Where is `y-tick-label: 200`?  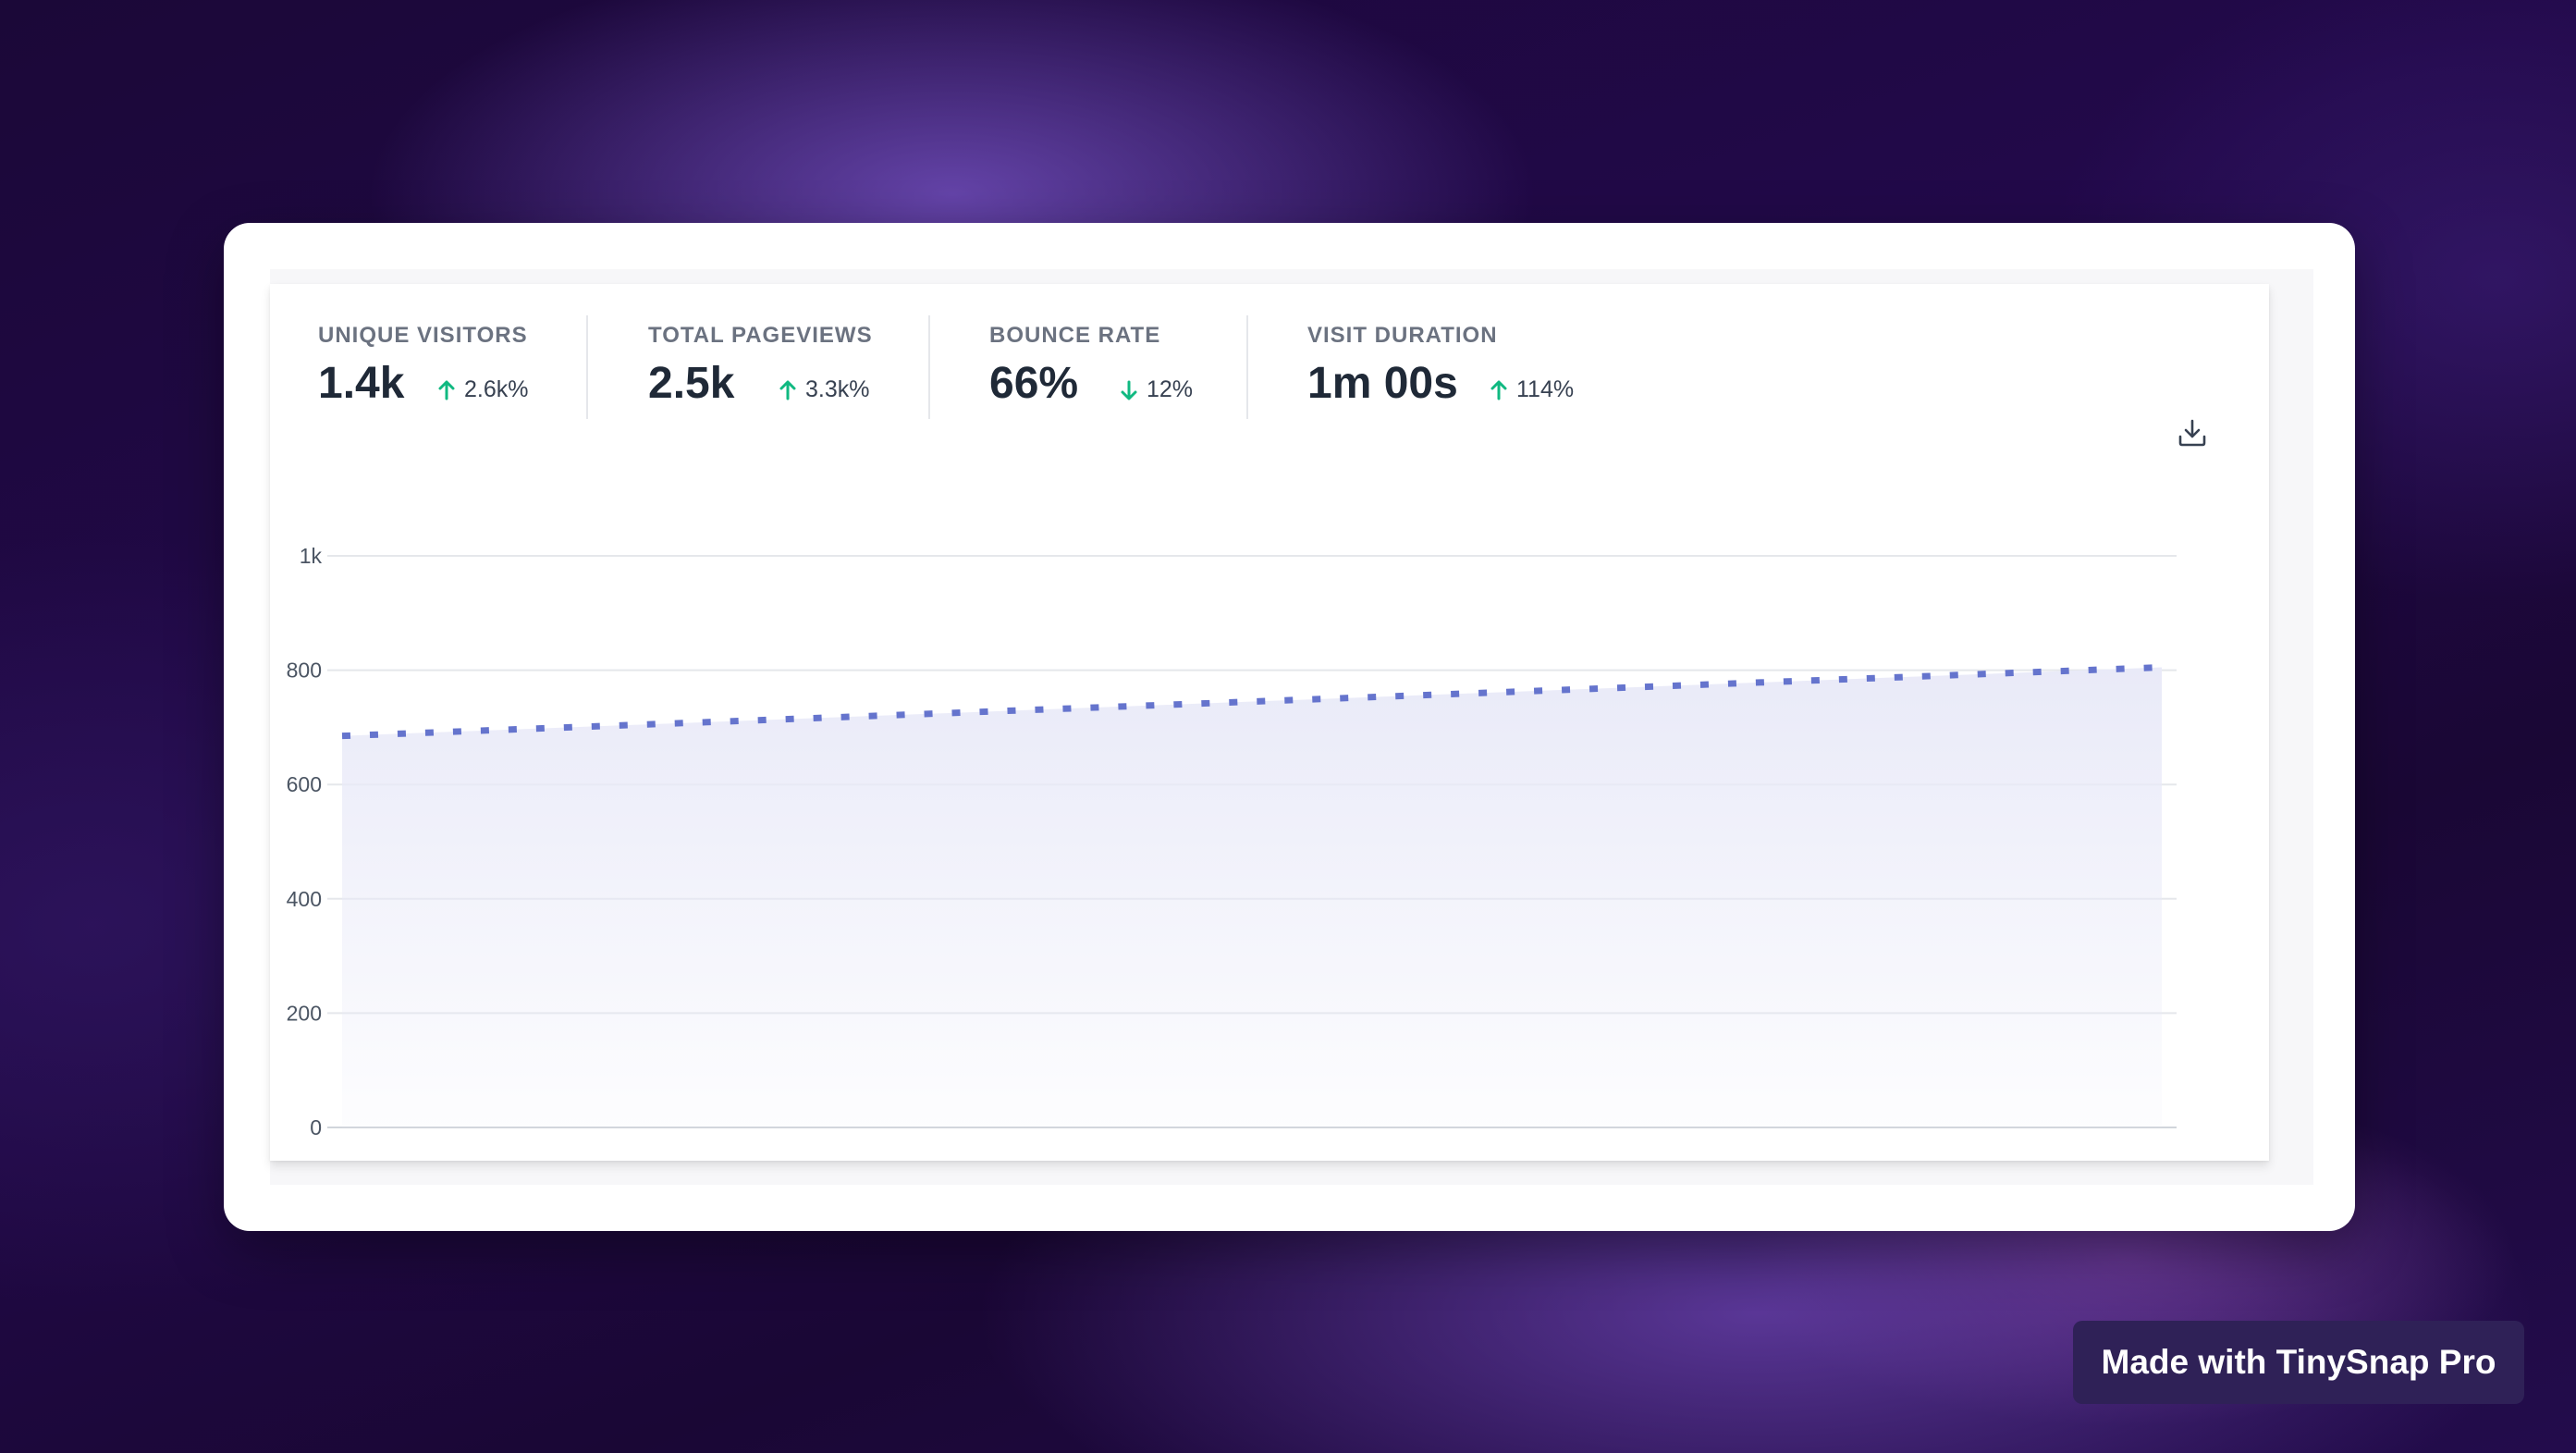 y-tick-label: 200 is located at coordinates (304, 1013).